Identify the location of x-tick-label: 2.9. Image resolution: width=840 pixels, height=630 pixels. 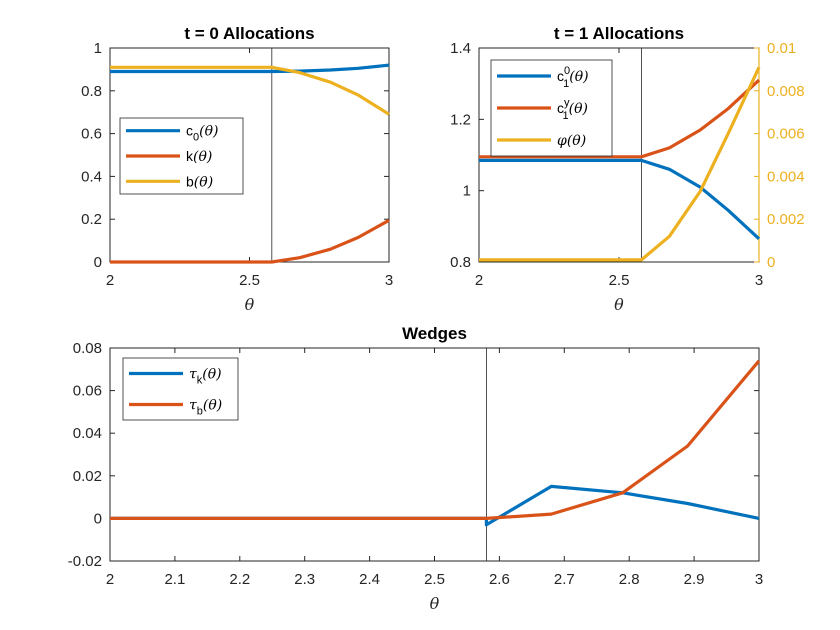
(694, 579).